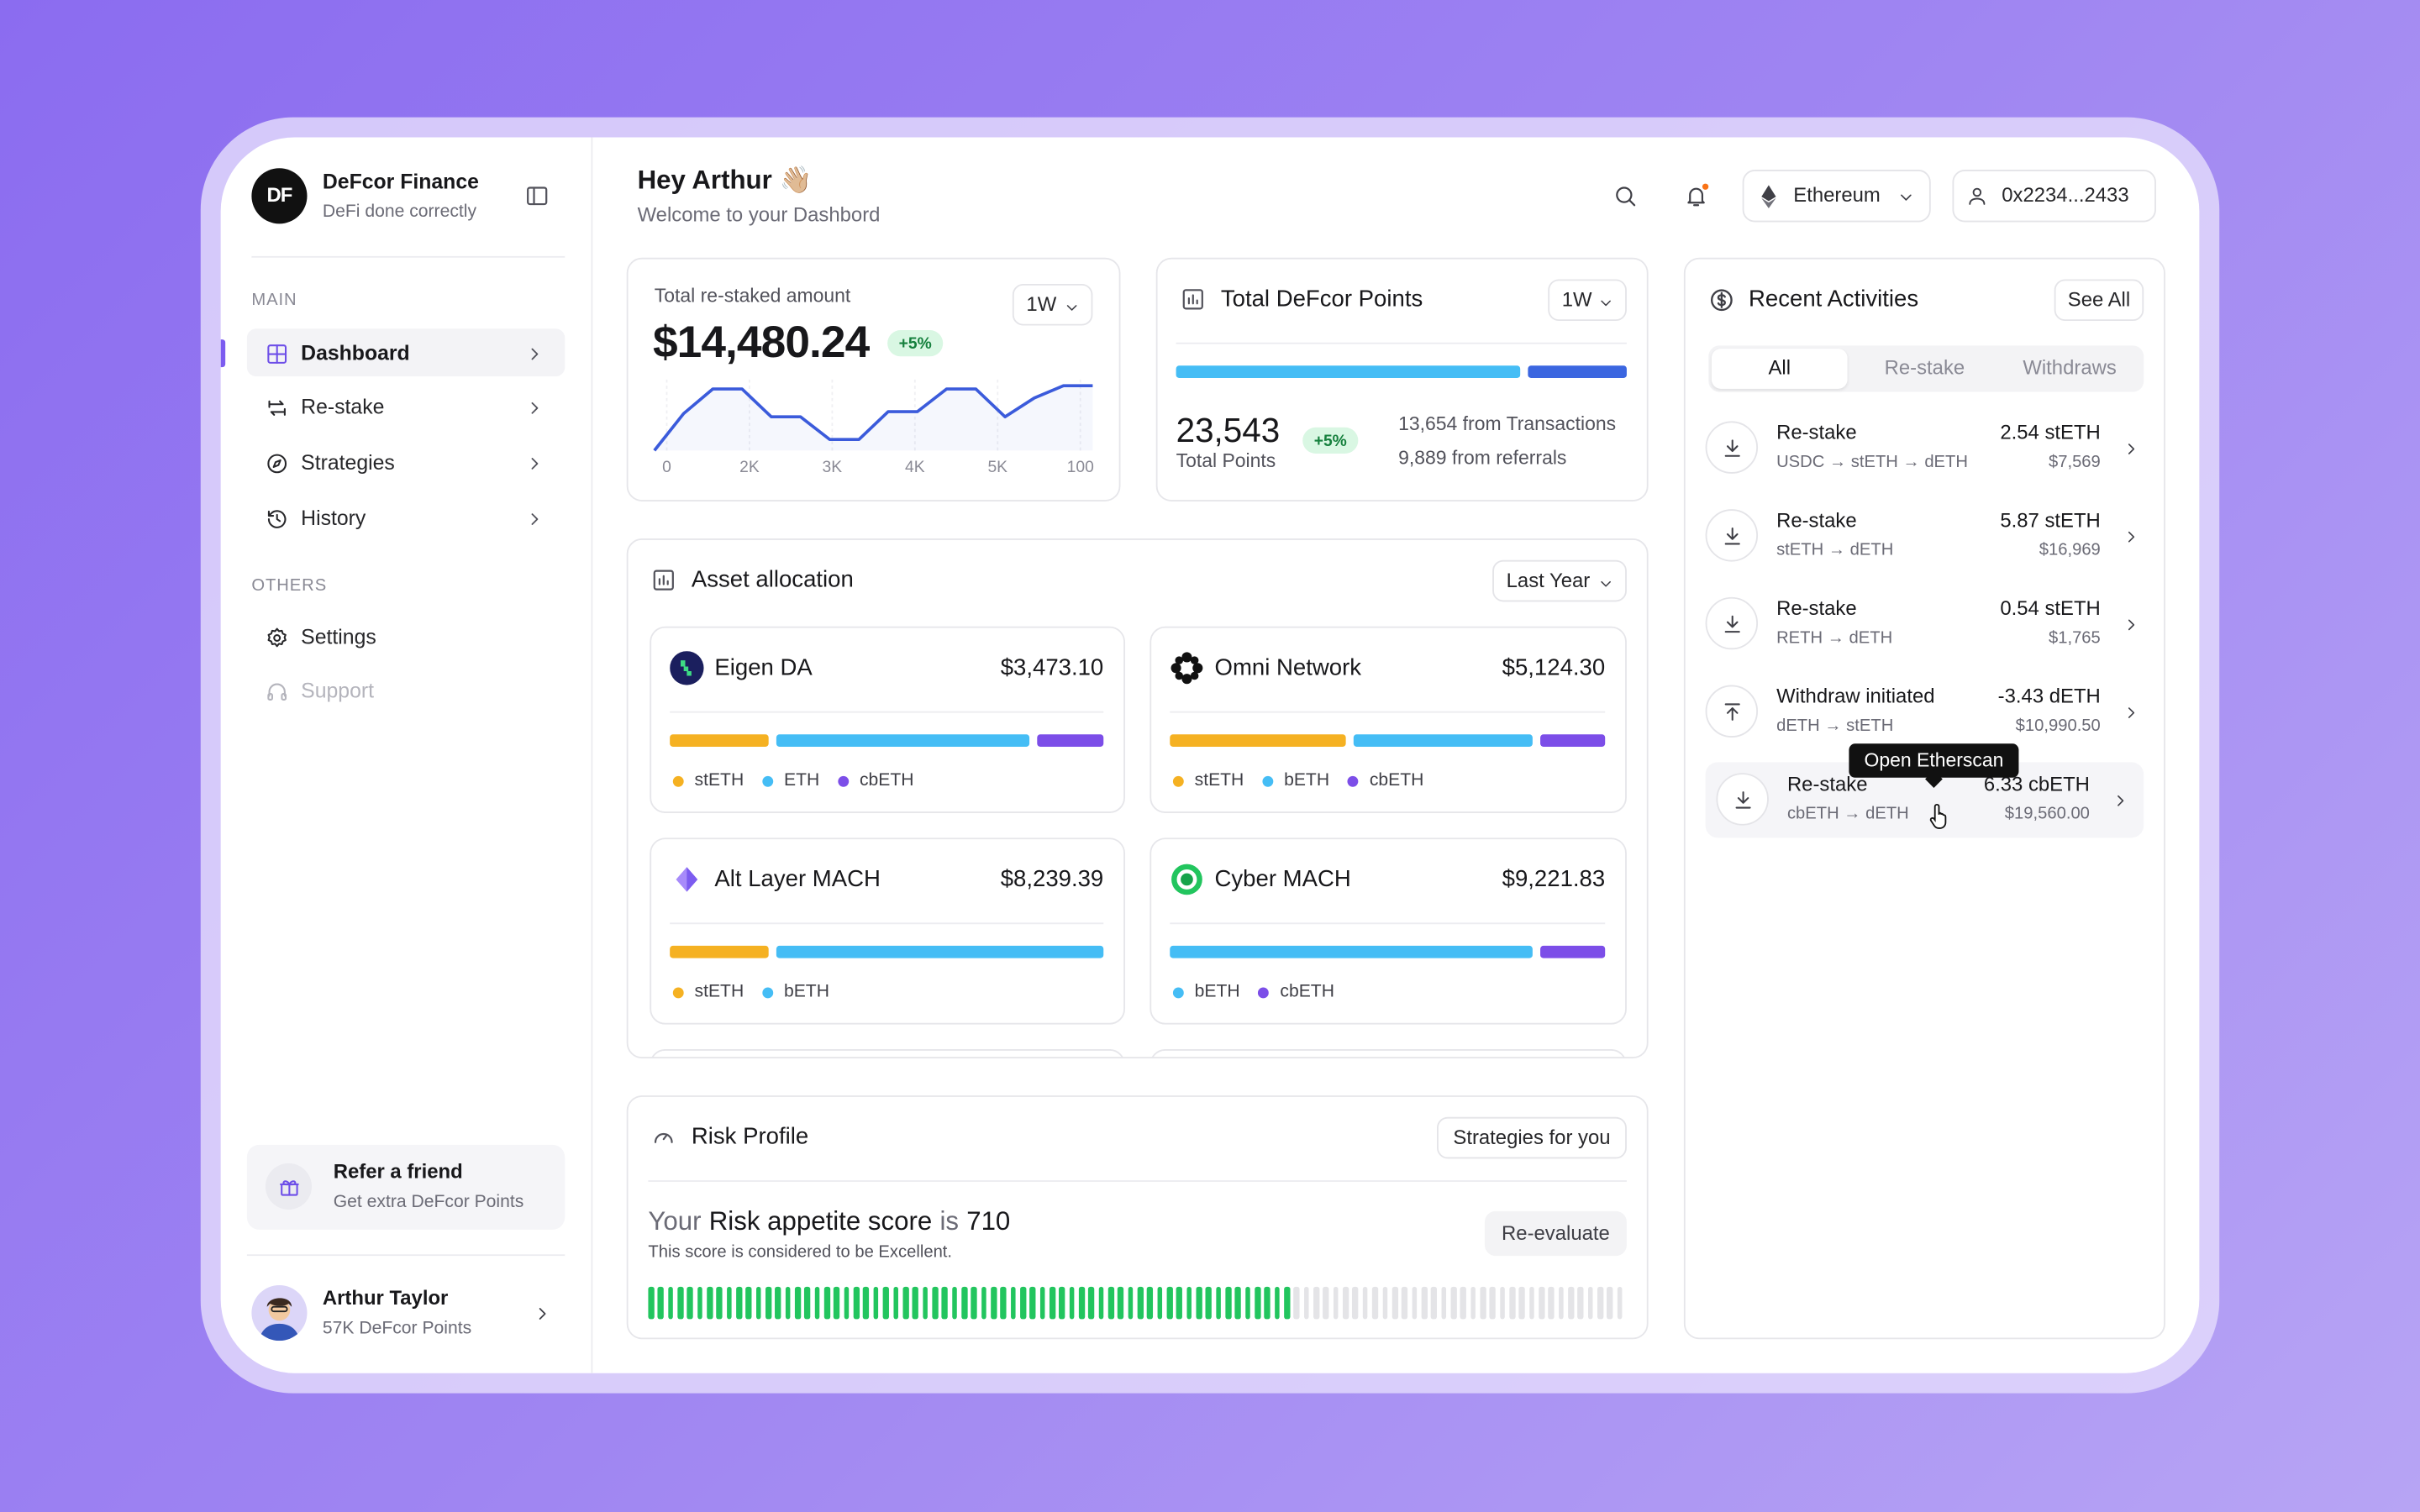 This screenshot has height=1512, width=2420. I want to click on strategies-button, so click(1532, 1137).